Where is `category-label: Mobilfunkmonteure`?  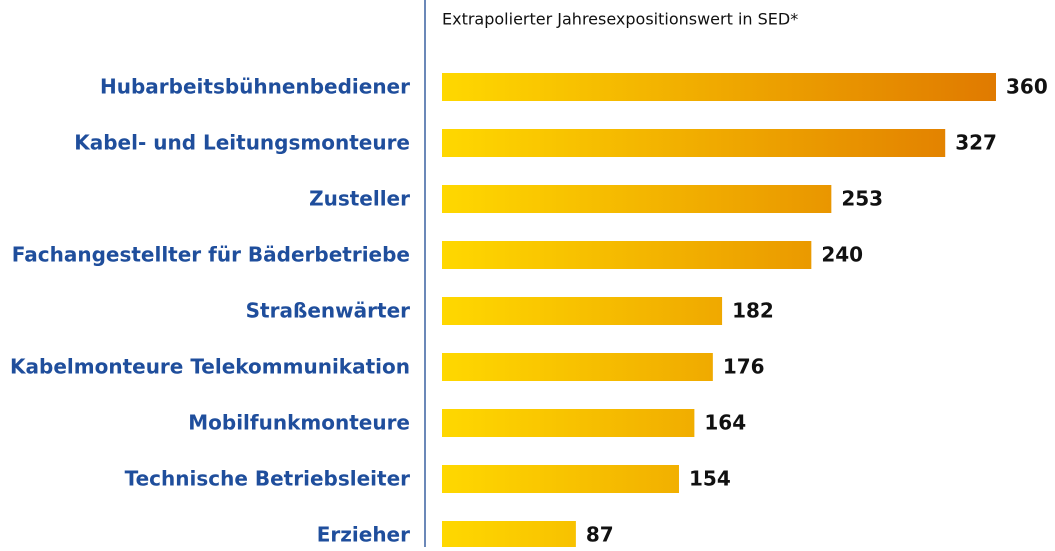
category-label: Mobilfunkmonteure is located at coordinates (299, 423).